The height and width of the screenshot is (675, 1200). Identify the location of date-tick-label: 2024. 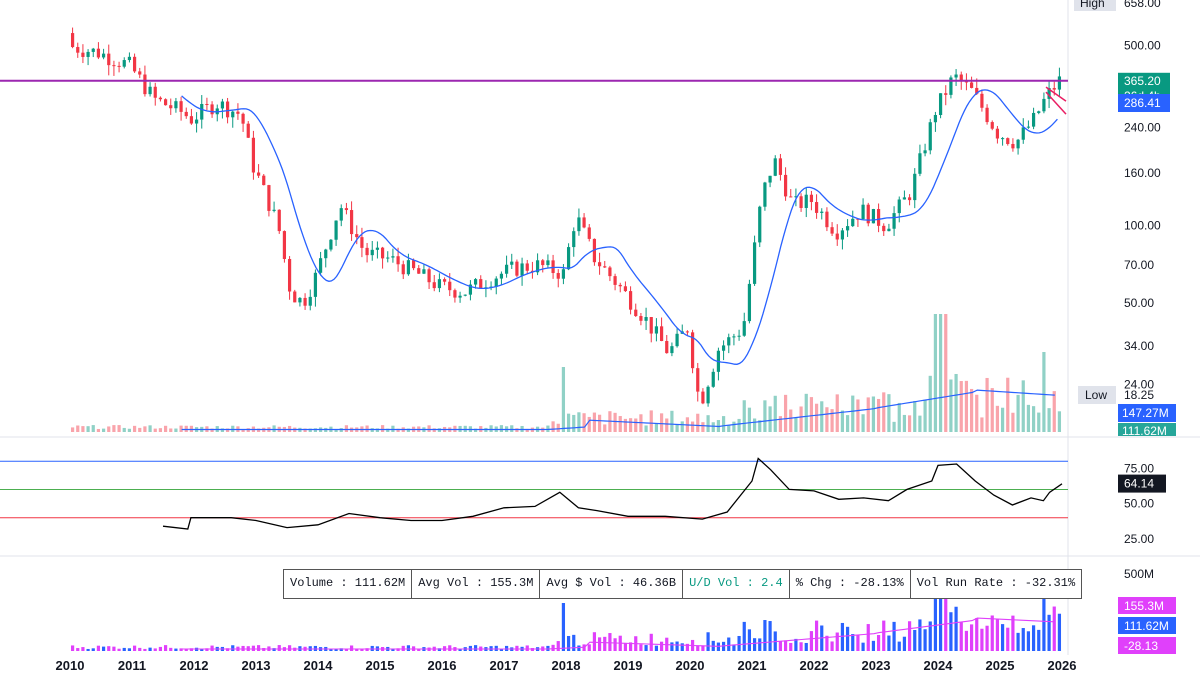
(939, 665).